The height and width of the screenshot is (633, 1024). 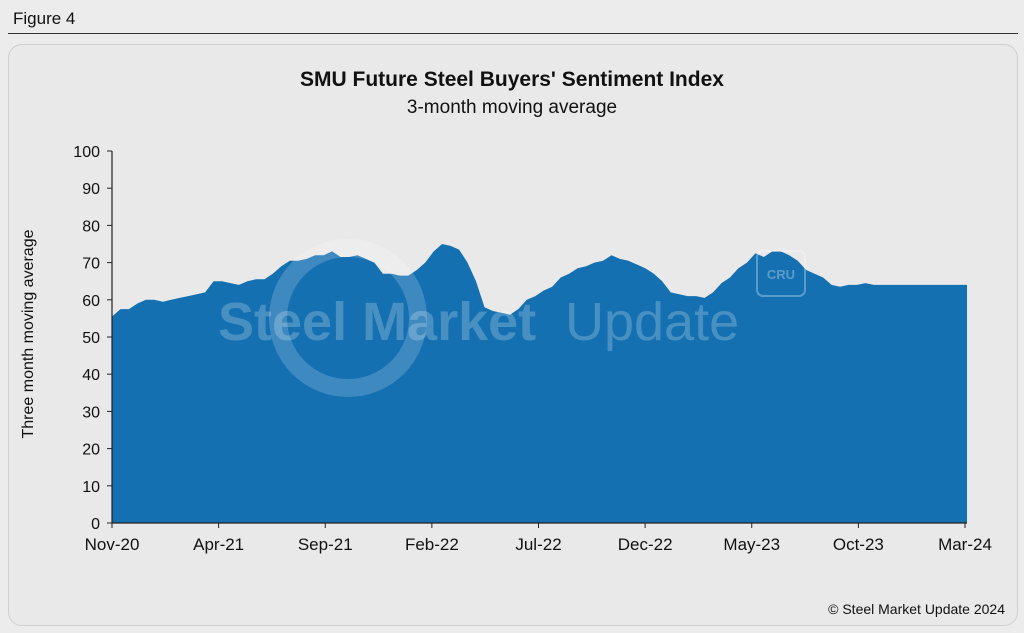 What do you see at coordinates (432, 544) in the screenshot?
I see `x-tick-label: Feb-22` at bounding box center [432, 544].